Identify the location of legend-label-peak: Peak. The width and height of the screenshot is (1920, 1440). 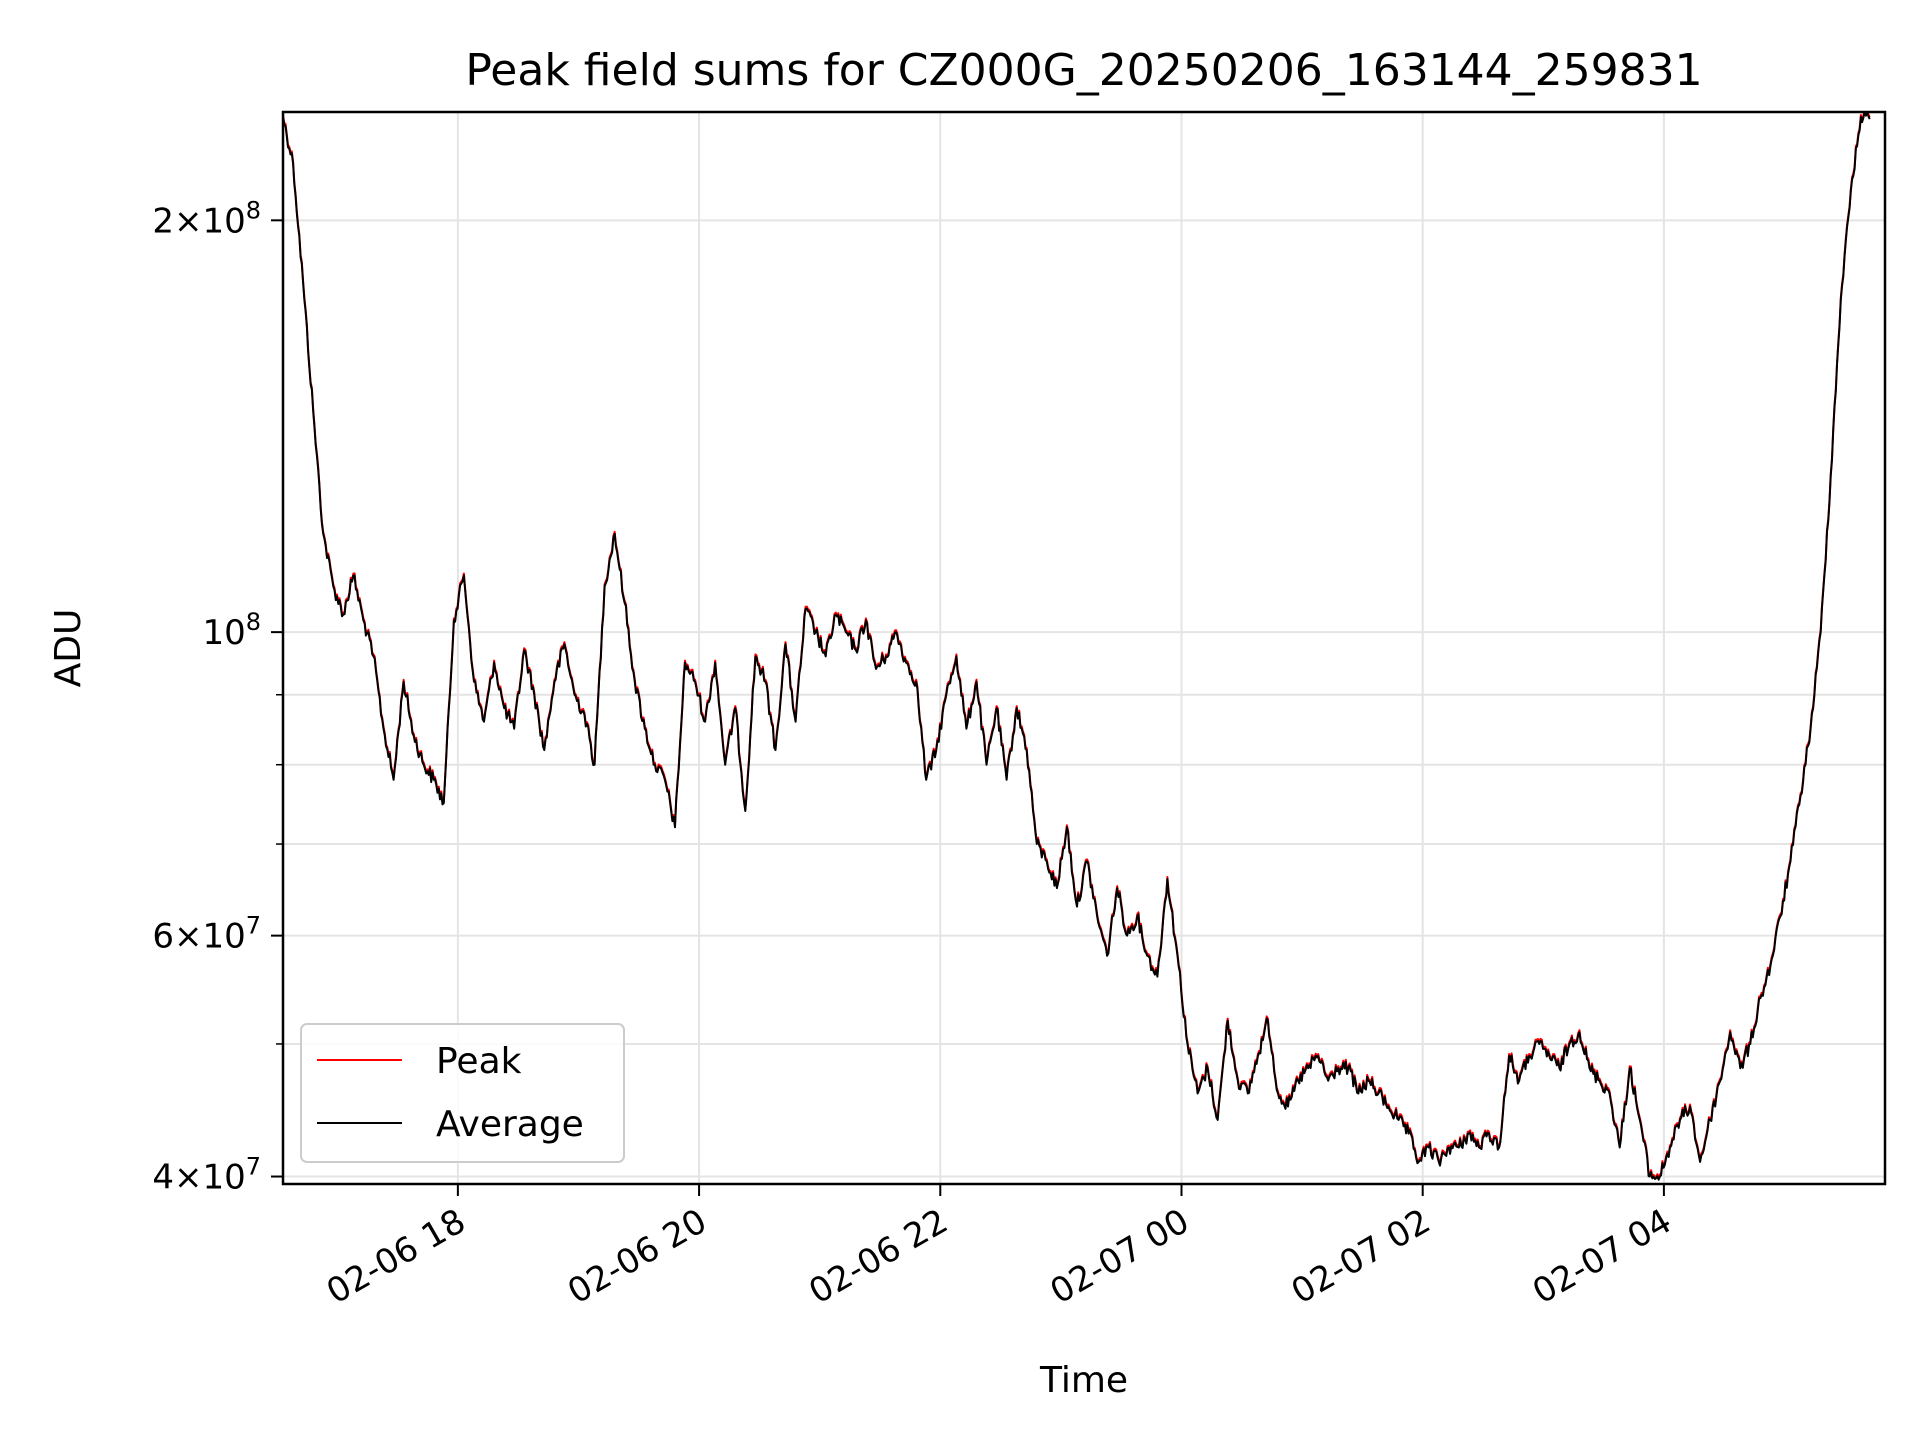
(479, 1061).